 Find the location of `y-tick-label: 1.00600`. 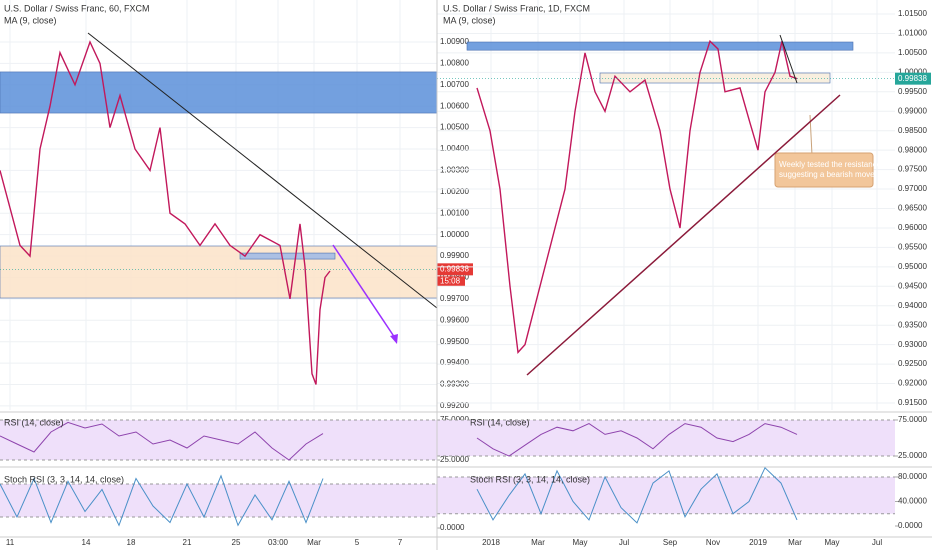

y-tick-label: 1.00600 is located at coordinates (454, 105).